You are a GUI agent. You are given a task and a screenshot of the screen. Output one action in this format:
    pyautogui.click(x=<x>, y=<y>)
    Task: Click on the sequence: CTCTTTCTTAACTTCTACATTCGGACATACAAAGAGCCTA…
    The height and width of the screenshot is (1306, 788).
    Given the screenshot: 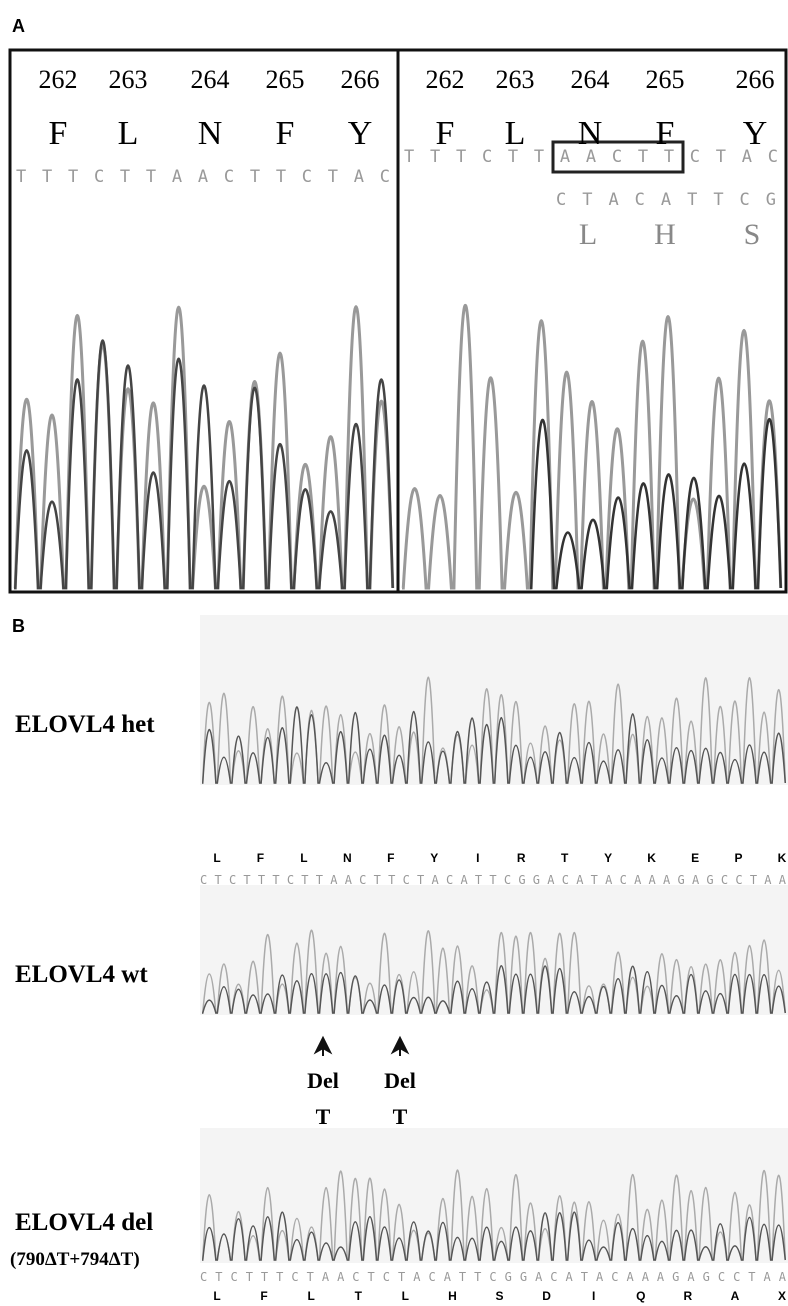 What is the action you would take?
    pyautogui.click(x=493, y=880)
    